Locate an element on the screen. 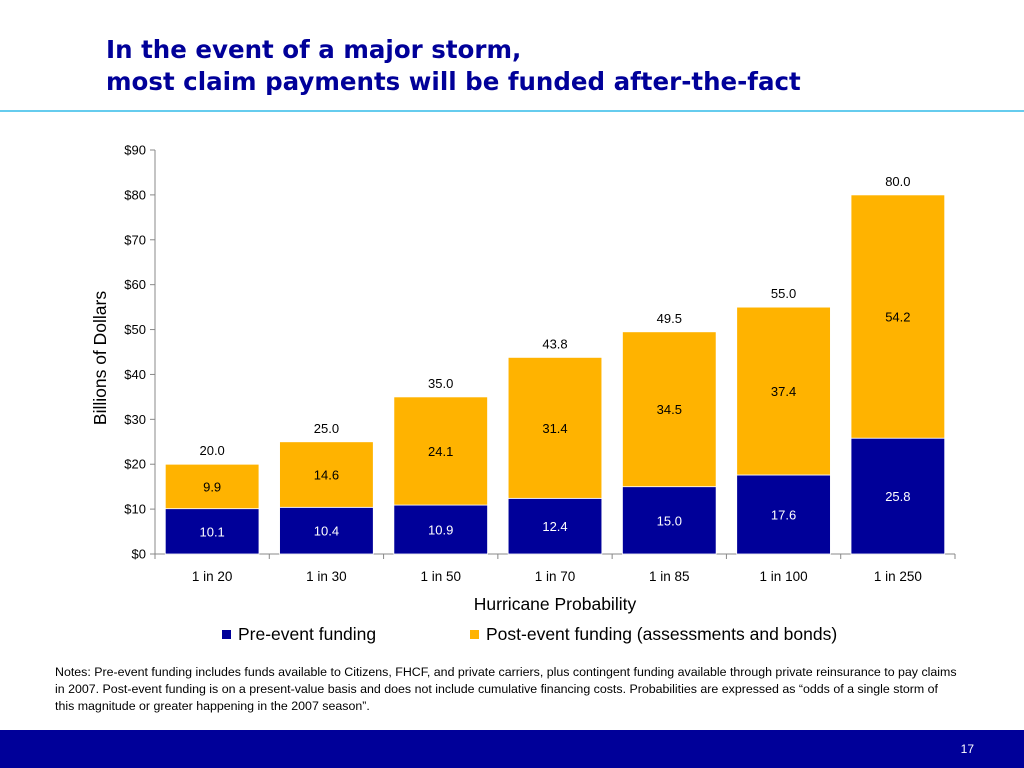 The image size is (1024, 768). x-tick-label: 1 in 30 is located at coordinates (326, 576).